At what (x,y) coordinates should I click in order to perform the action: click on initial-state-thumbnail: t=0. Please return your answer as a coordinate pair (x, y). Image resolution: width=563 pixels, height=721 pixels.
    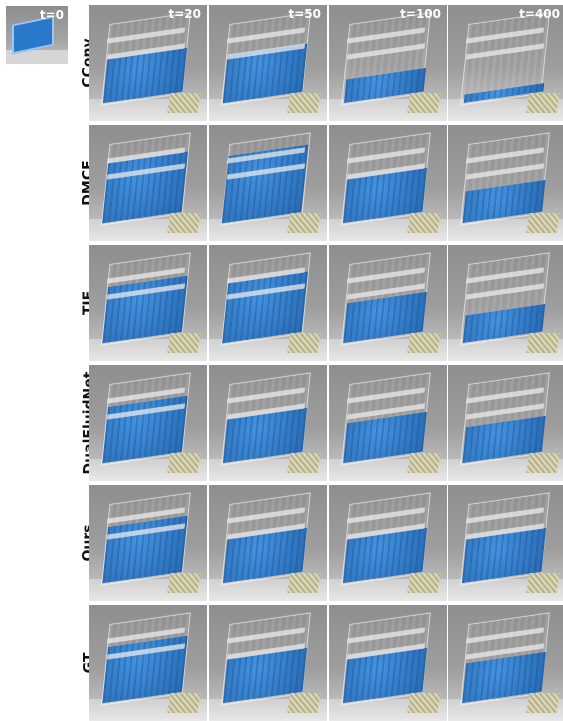
    Looking at the image, I should click on (37, 35).